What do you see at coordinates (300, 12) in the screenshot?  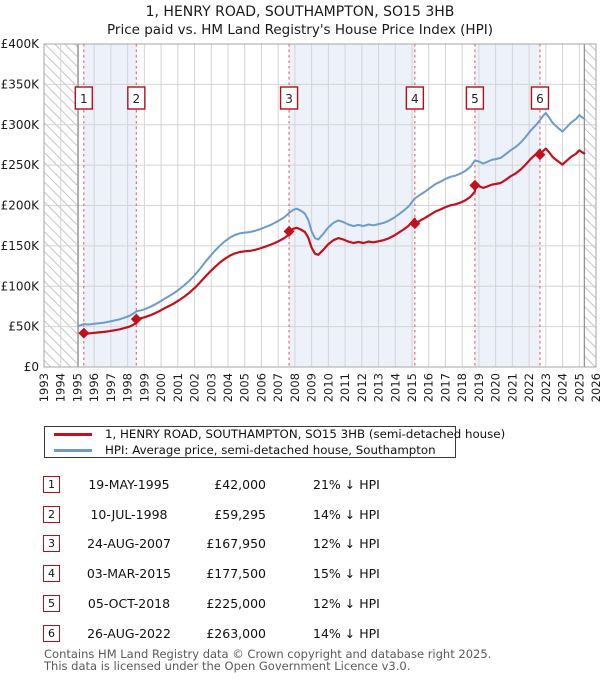 I see `page-title: 1, HENRY ROAD, SOUTHAMPTON, SO15 3HB` at bounding box center [300, 12].